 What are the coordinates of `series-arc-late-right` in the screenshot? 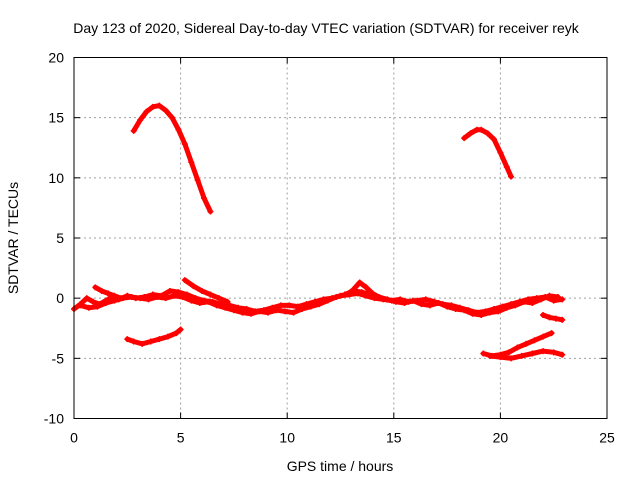 It's located at (552, 317).